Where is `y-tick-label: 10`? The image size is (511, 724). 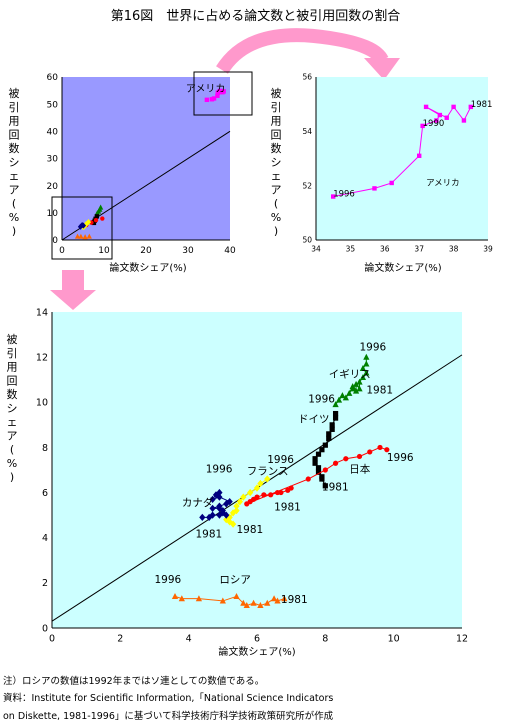
y-tick-label: 10 is located at coordinates (42, 403).